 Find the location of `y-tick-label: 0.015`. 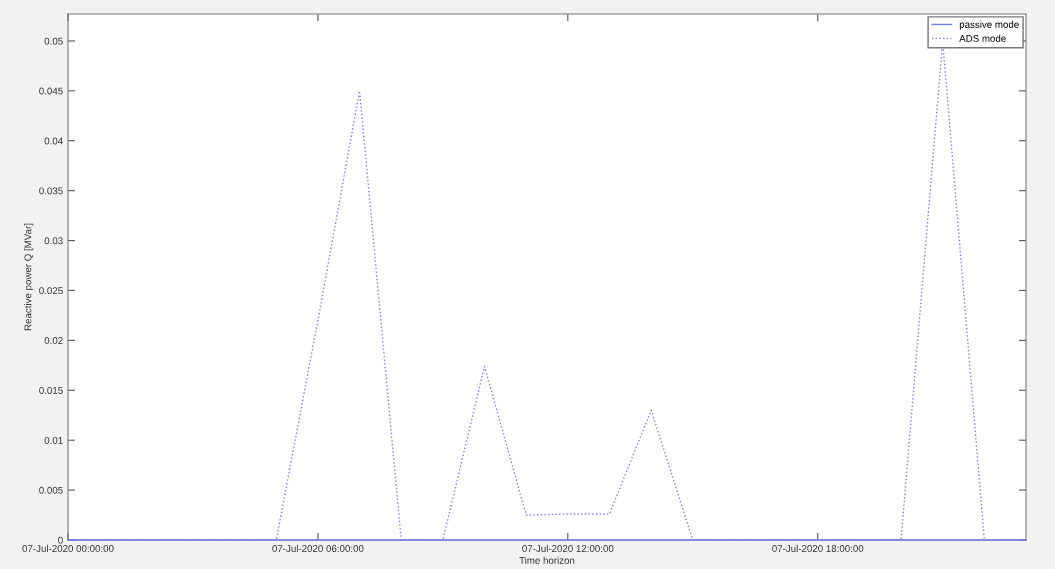

y-tick-label: 0.015 is located at coordinates (51, 390).